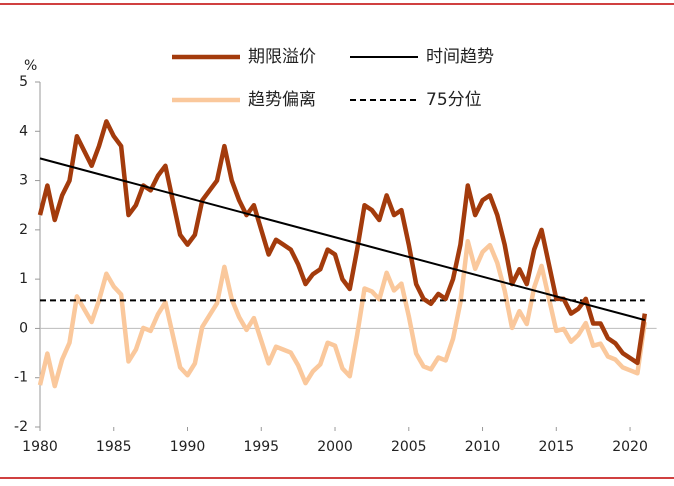  What do you see at coordinates (460, 57) in the screenshot?
I see `legend-label: 时间趋势` at bounding box center [460, 57].